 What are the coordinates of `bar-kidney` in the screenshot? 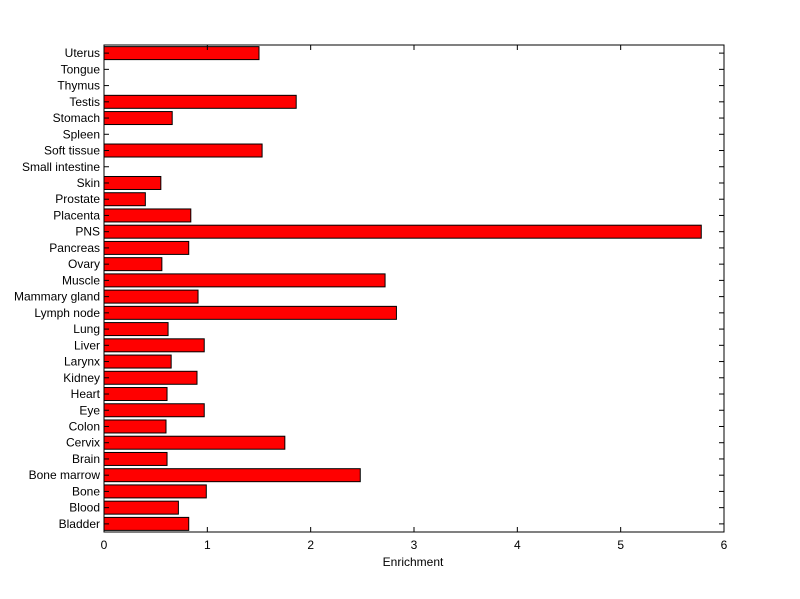 It's located at (150, 377).